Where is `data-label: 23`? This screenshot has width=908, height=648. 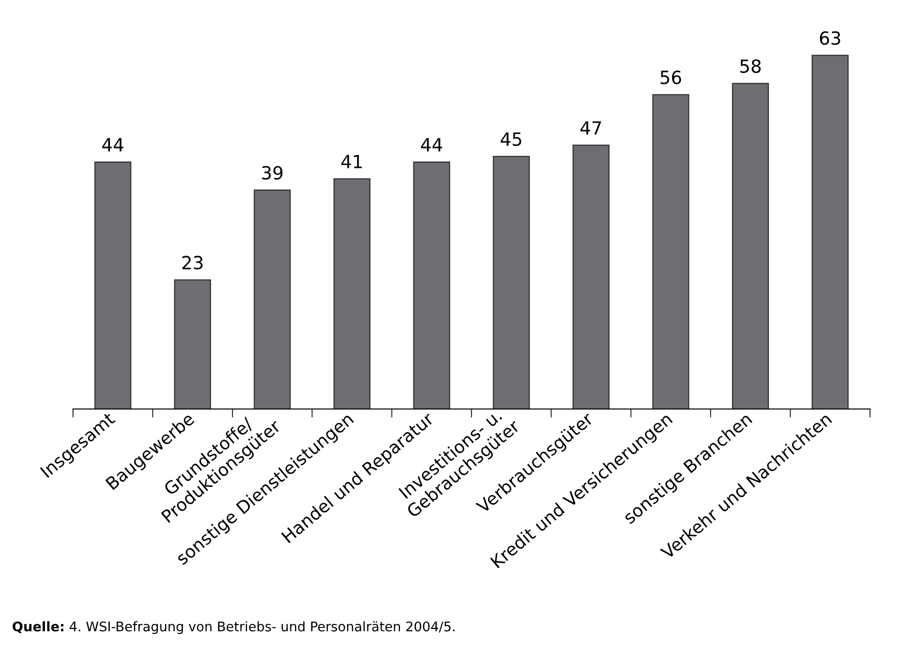
data-label: 23 is located at coordinates (192, 263).